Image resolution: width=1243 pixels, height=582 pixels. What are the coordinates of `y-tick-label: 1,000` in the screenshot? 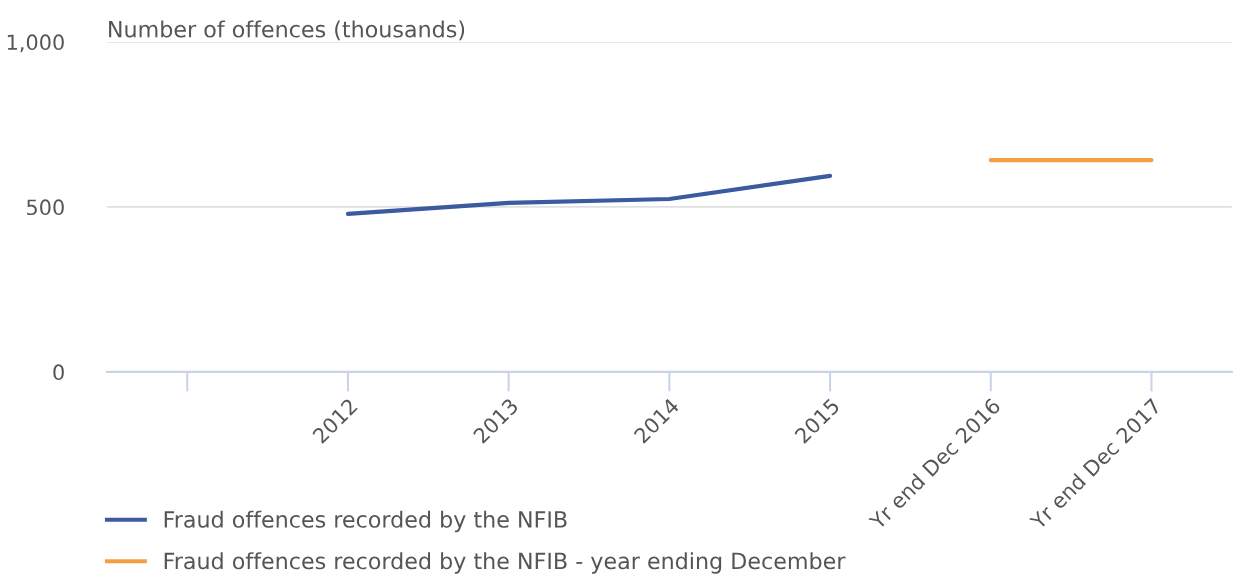 It's located at (35, 43).